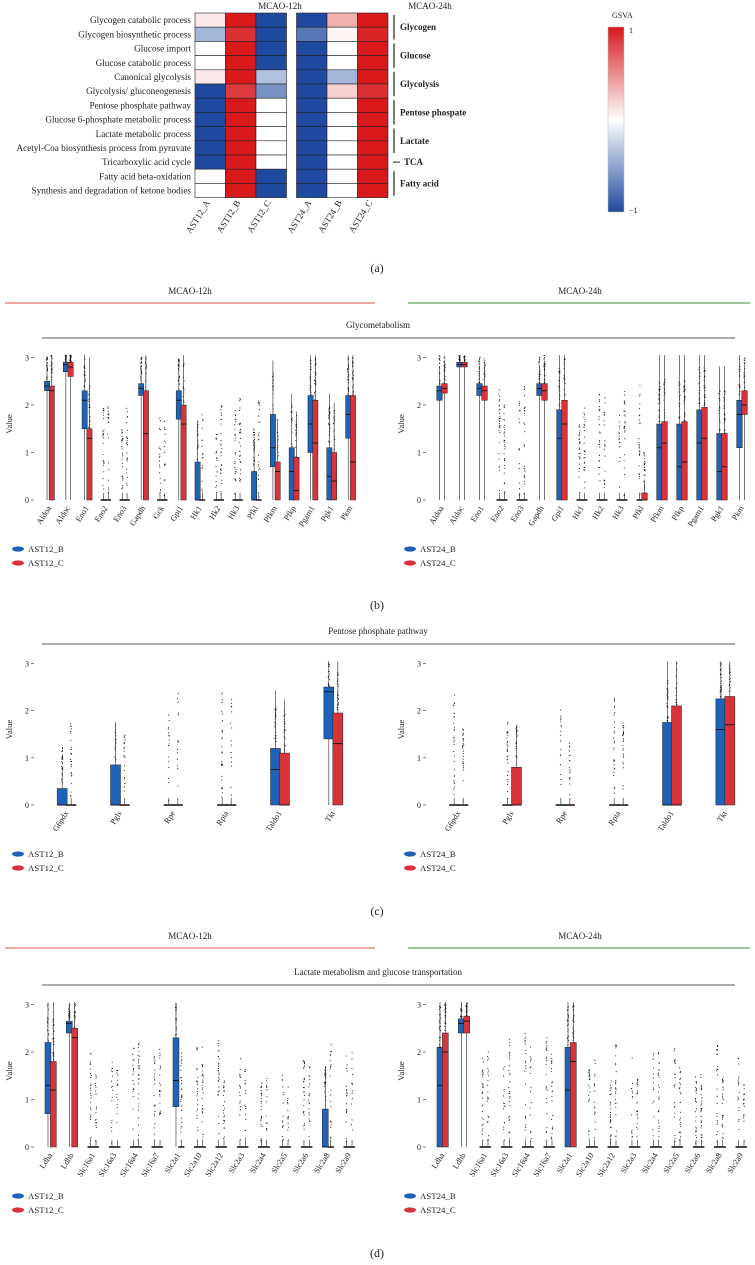  Describe the element at coordinates (419, 663) in the screenshot. I see `y-tick-label: 3` at that location.